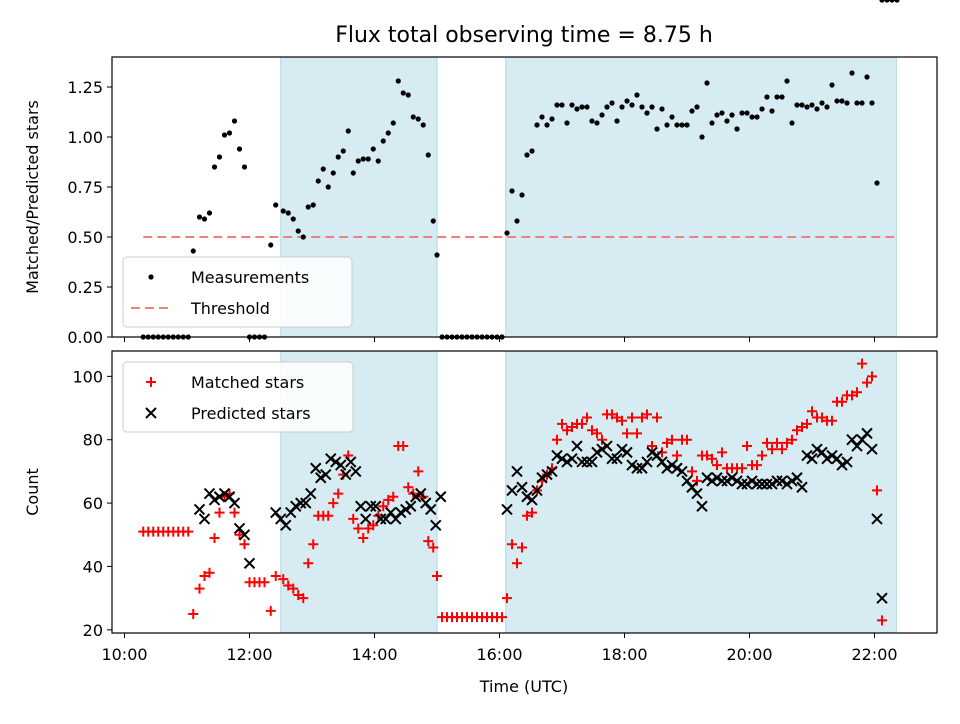 The height and width of the screenshot is (724, 960). I want to click on legend-label: Measurements, so click(250, 277).